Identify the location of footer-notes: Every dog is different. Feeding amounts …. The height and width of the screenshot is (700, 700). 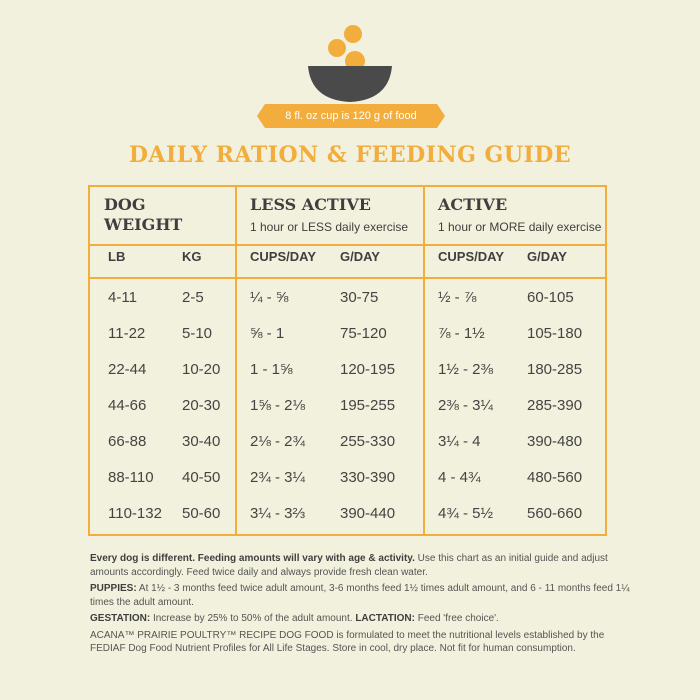
(360, 605).